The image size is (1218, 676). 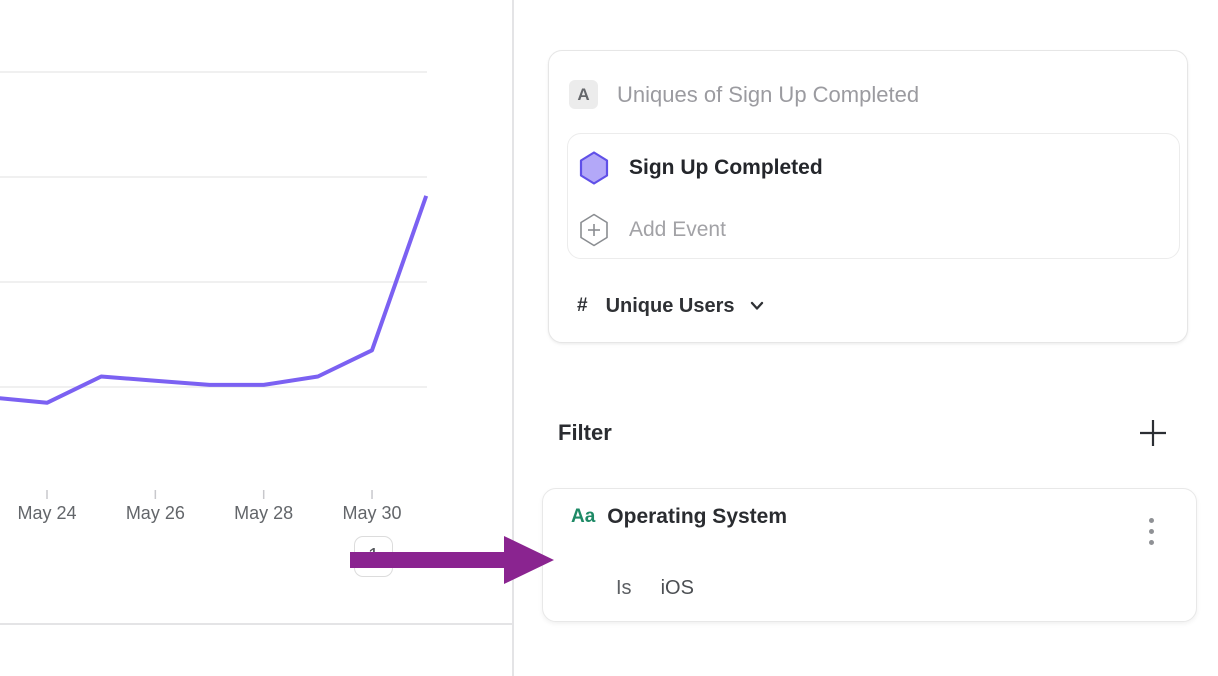 What do you see at coordinates (768, 94) in the screenshot?
I see `metric-label: Uniques of Sign Up Completed` at bounding box center [768, 94].